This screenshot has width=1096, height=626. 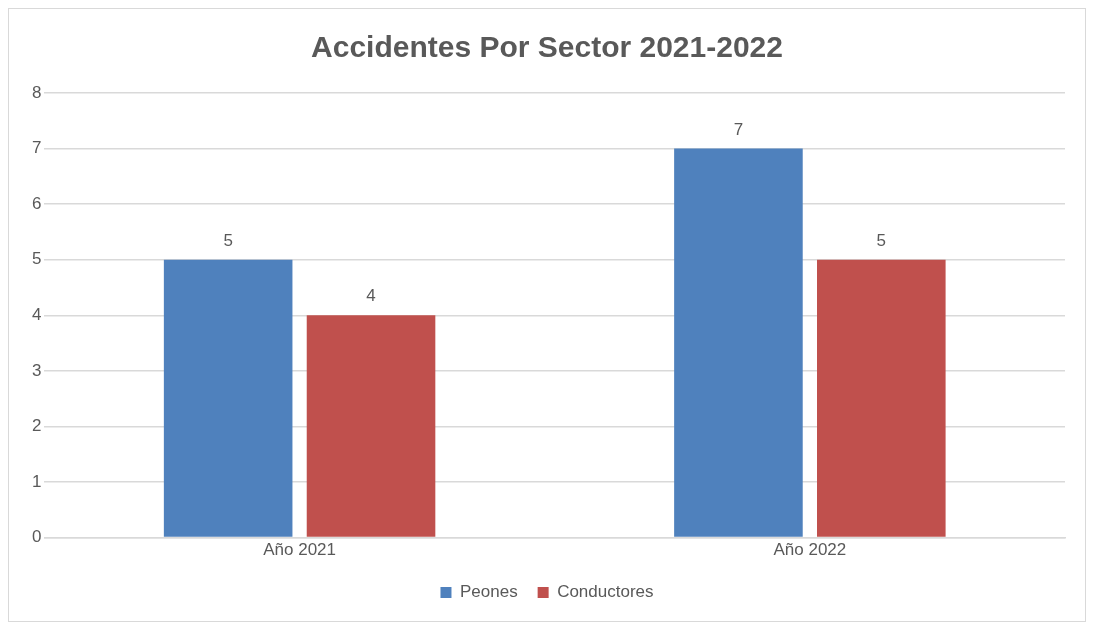 I want to click on data-label: 7, so click(x=738, y=129).